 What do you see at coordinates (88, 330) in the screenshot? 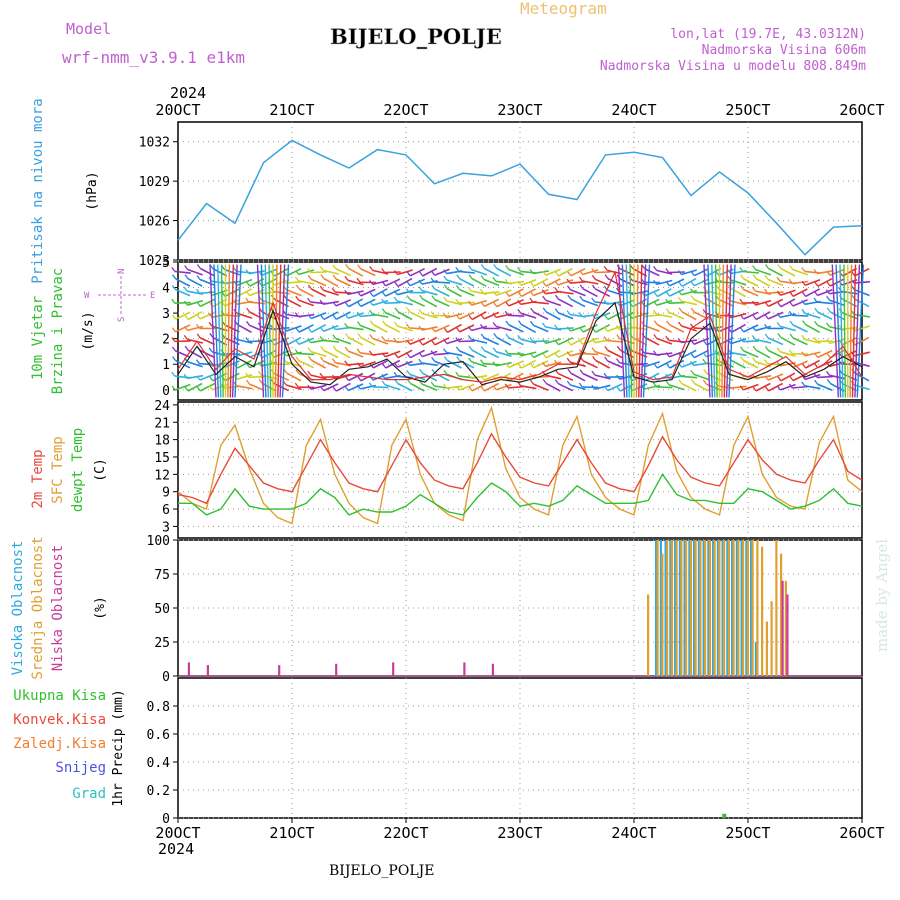
I see `wind-unit: (m/s)` at bounding box center [88, 330].